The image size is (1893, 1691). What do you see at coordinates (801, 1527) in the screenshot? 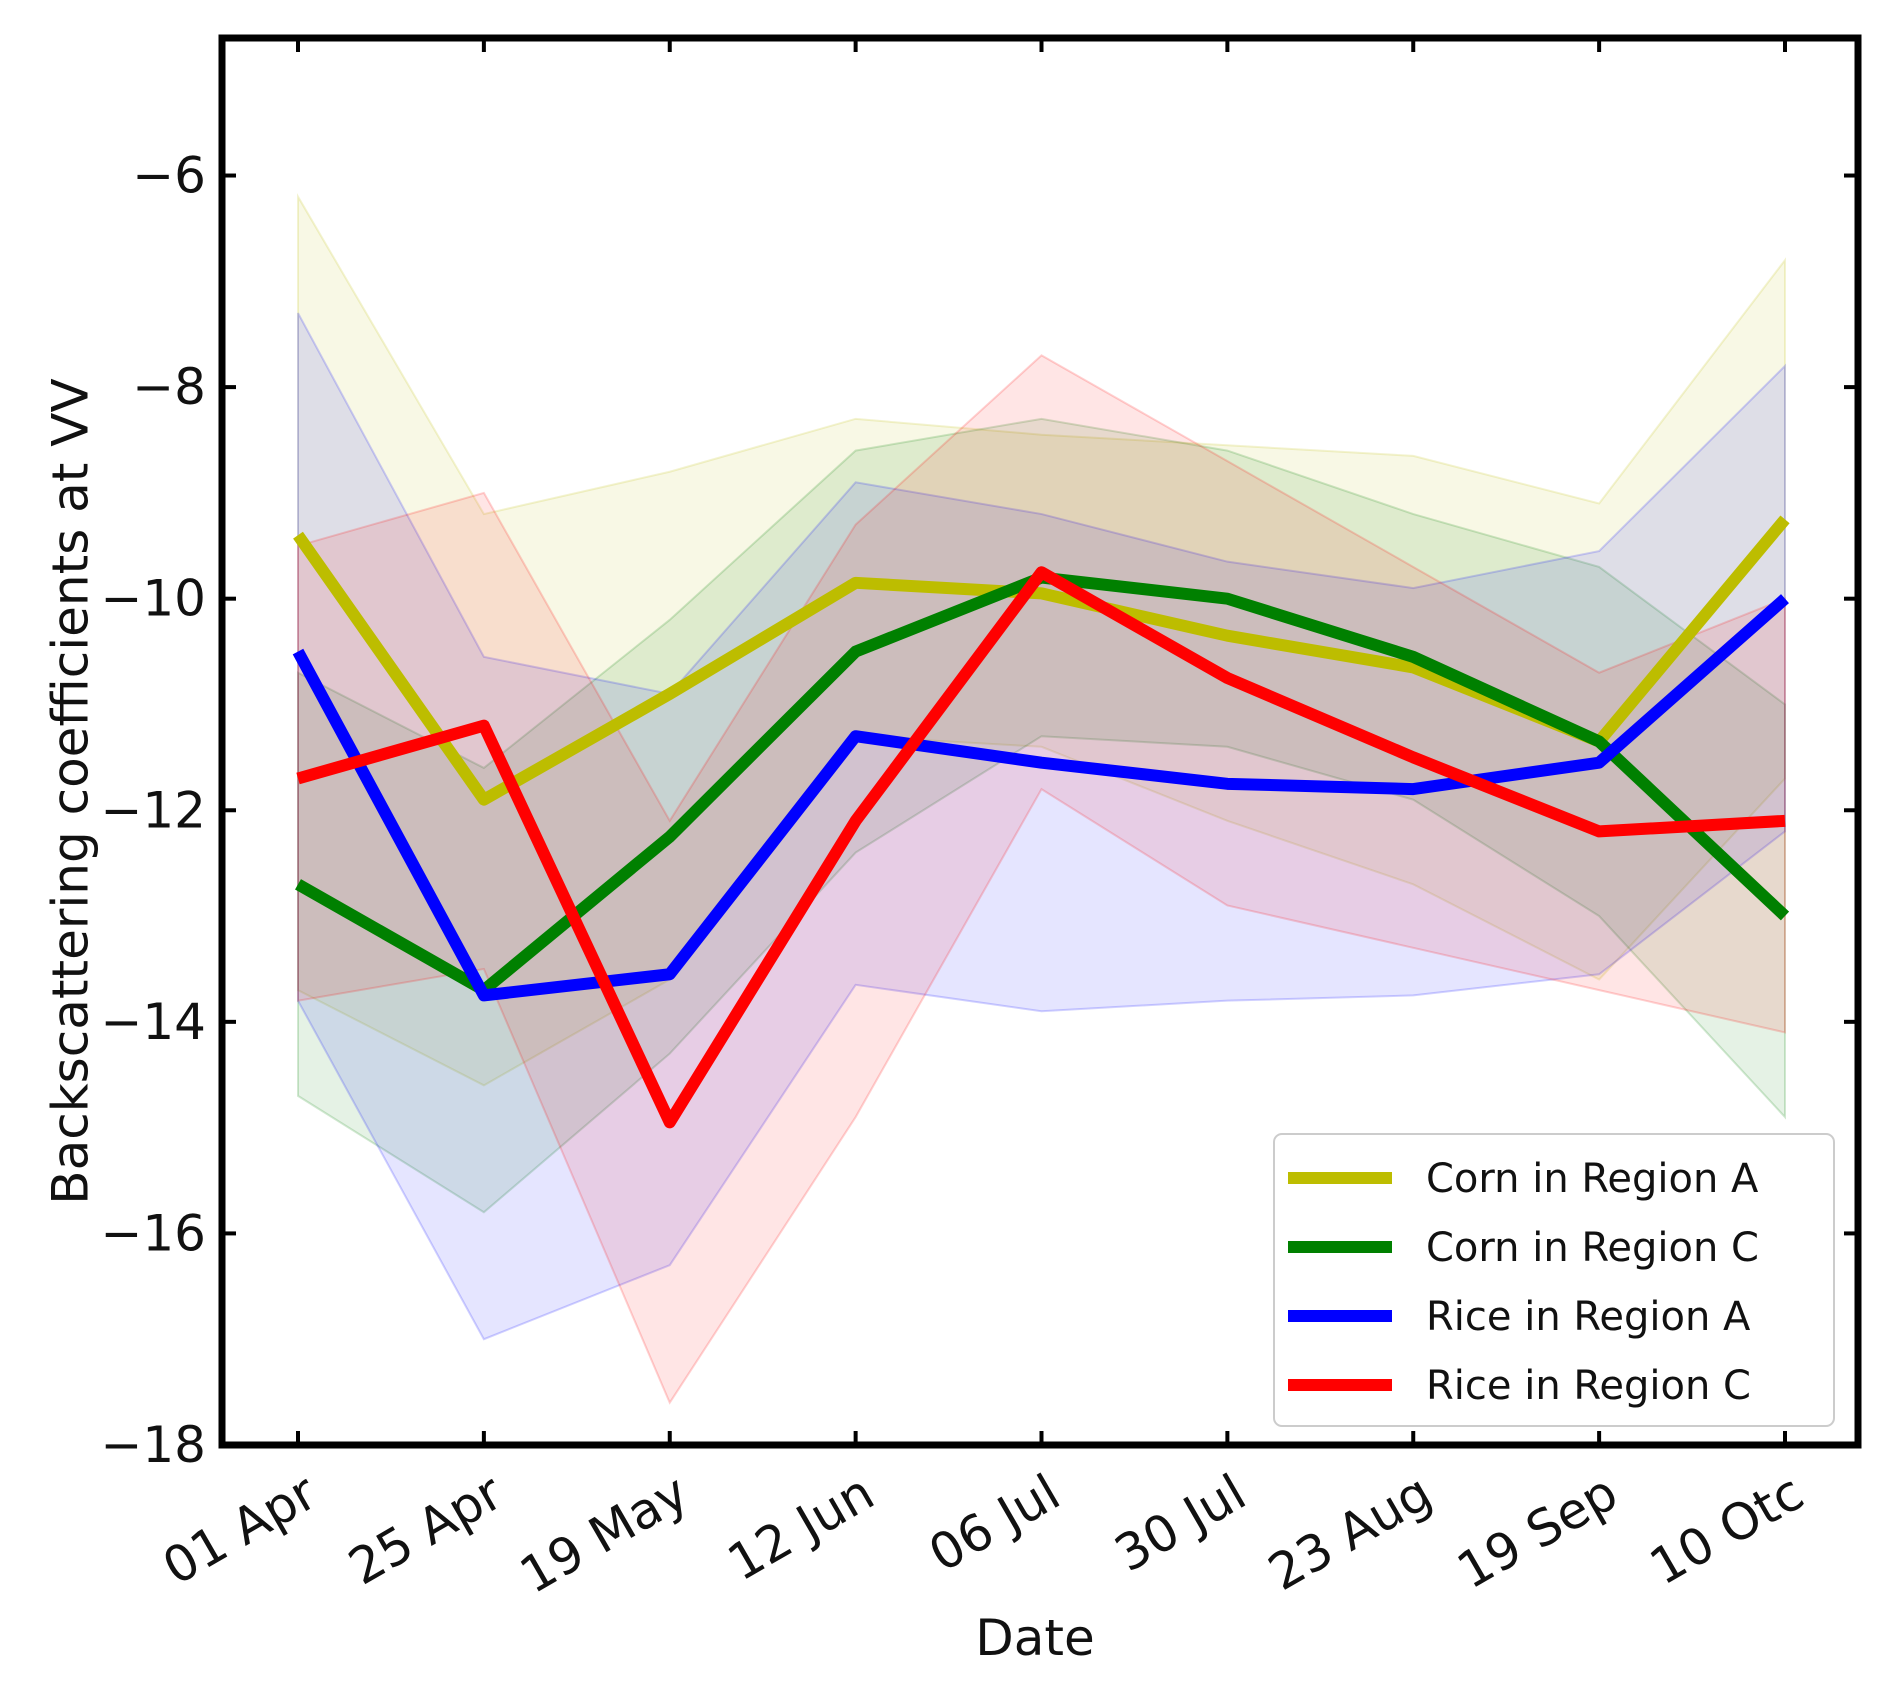
I see `x-tick-label: 12 Jun` at bounding box center [801, 1527].